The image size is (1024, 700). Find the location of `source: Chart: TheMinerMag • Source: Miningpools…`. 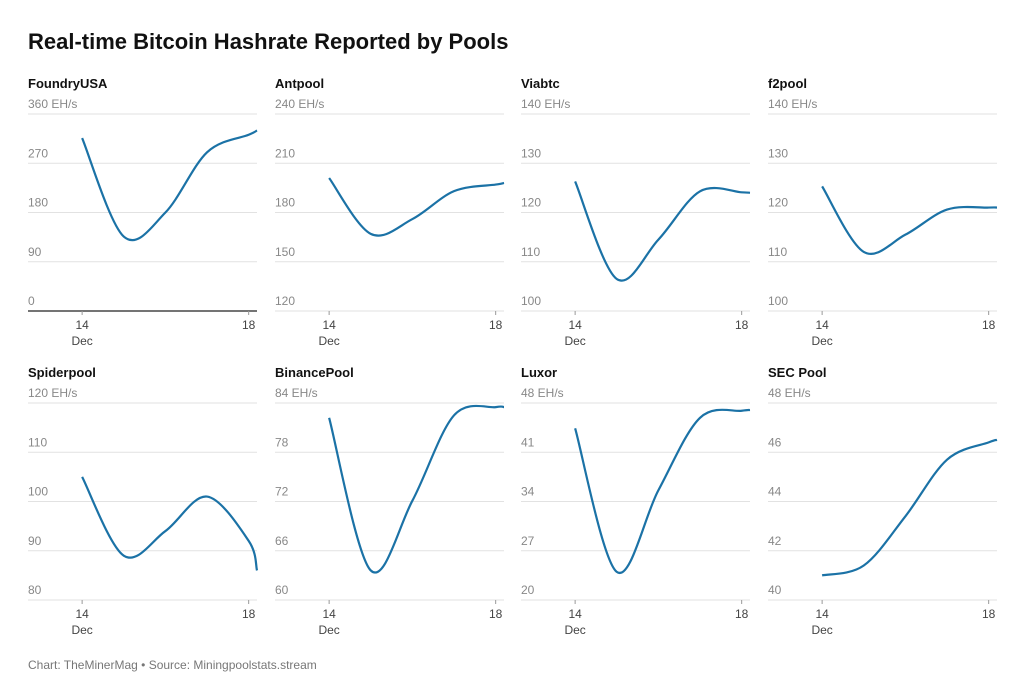

source: Chart: TheMinerMag • Source: Miningpools… is located at coordinates (172, 665).